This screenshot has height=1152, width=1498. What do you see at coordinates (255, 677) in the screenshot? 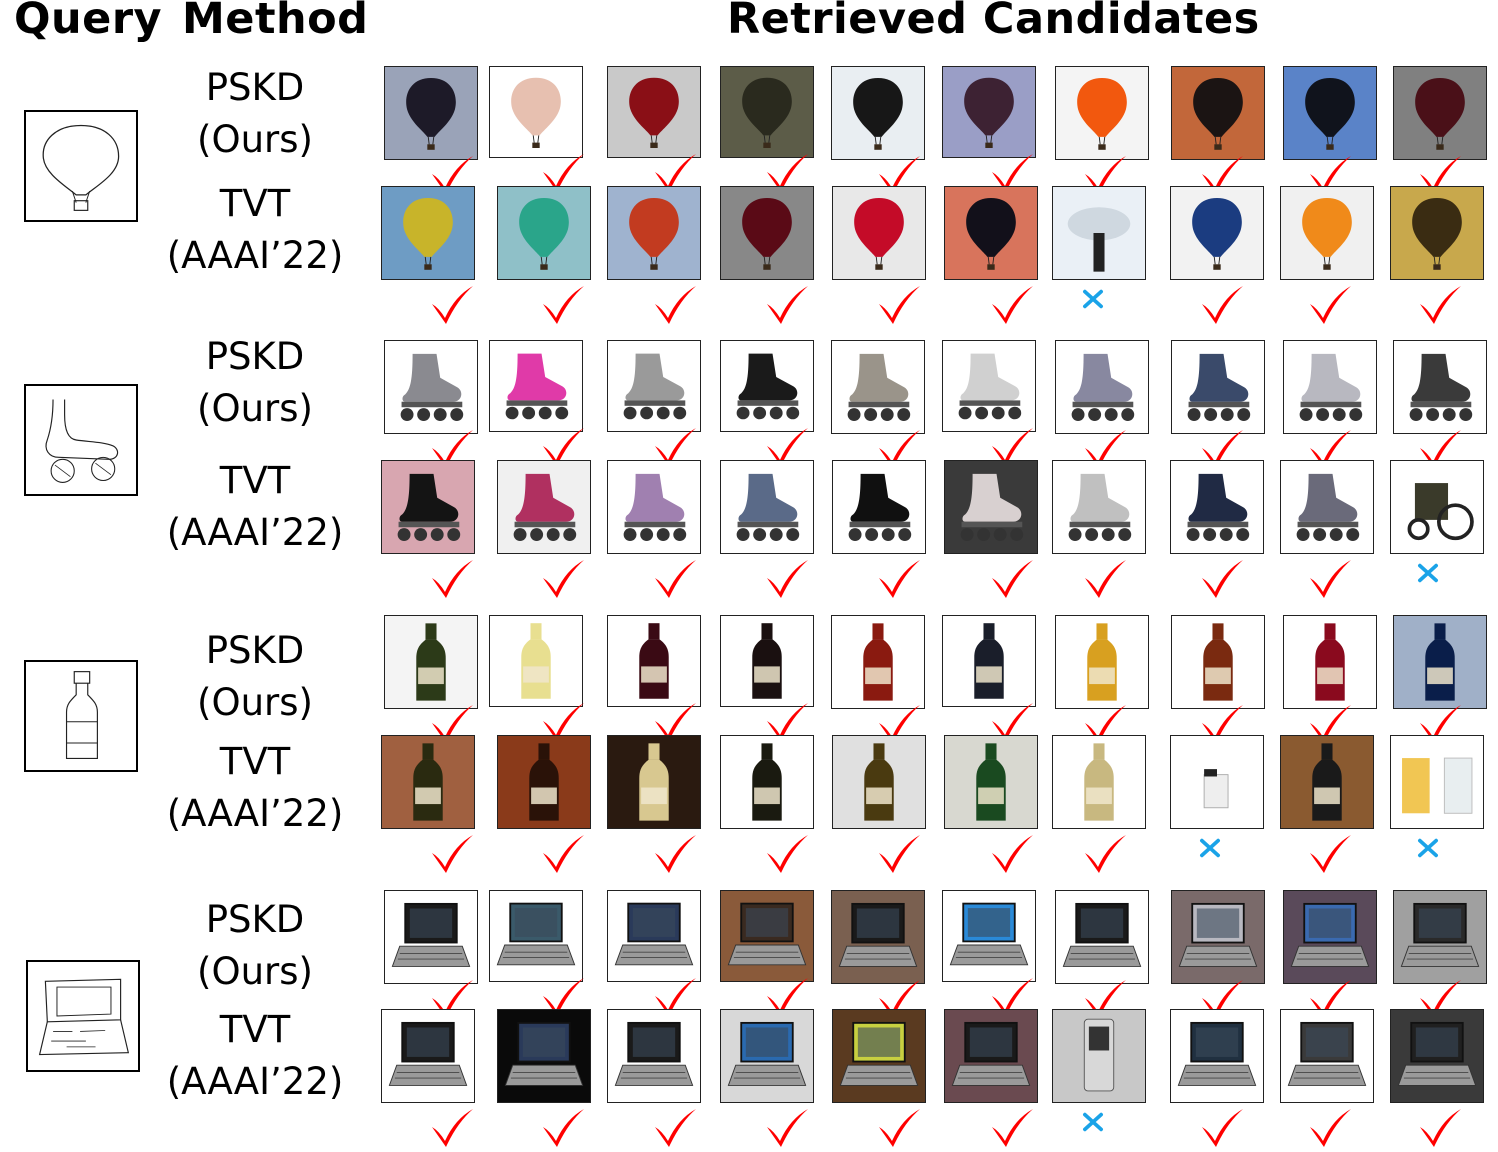
I see `method-label-ours: PSKD (Ours)` at bounding box center [255, 677].